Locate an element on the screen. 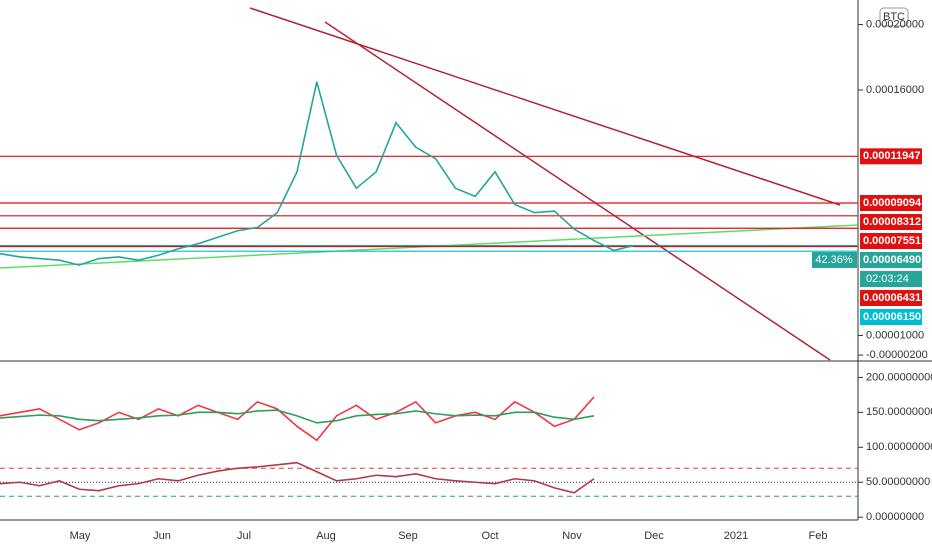 This screenshot has height=550, width=932. price-label: 0.00009094 is located at coordinates (892, 203).